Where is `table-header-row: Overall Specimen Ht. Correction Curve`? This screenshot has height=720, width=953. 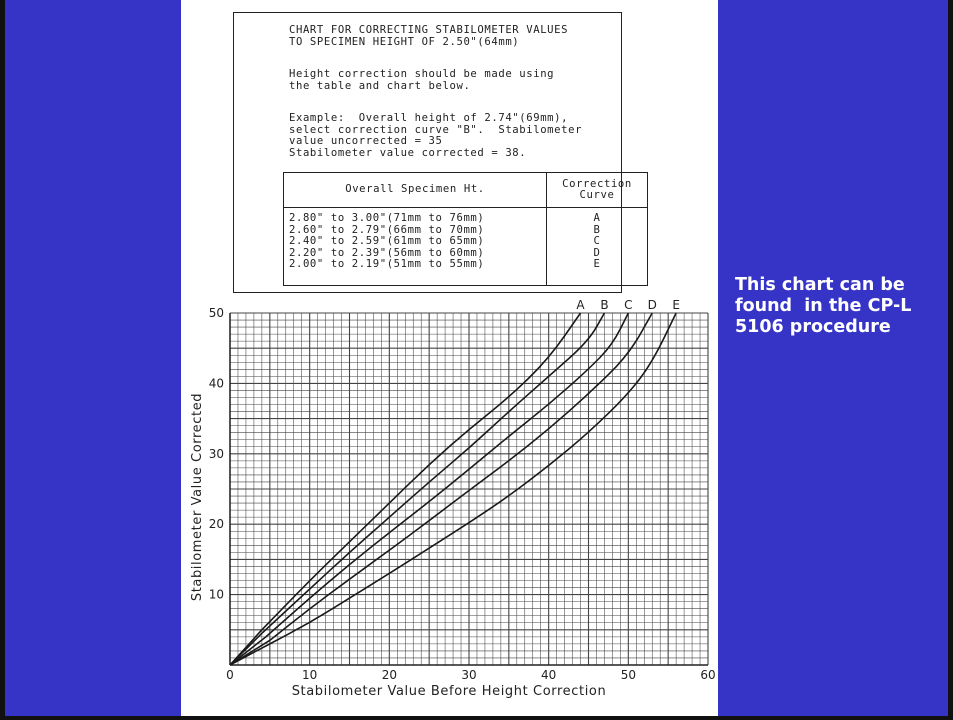 table-header-row: Overall Specimen Ht. Correction Curve is located at coordinates (465, 190).